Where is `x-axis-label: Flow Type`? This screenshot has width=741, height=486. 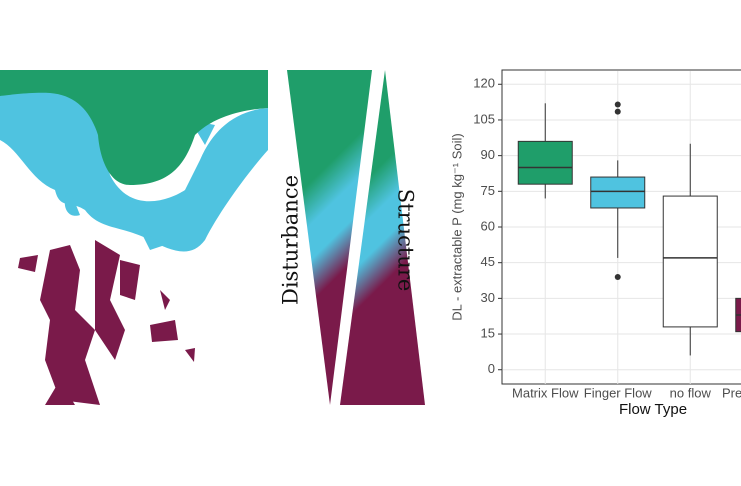 x-axis-label: Flow Type is located at coordinates (653, 409).